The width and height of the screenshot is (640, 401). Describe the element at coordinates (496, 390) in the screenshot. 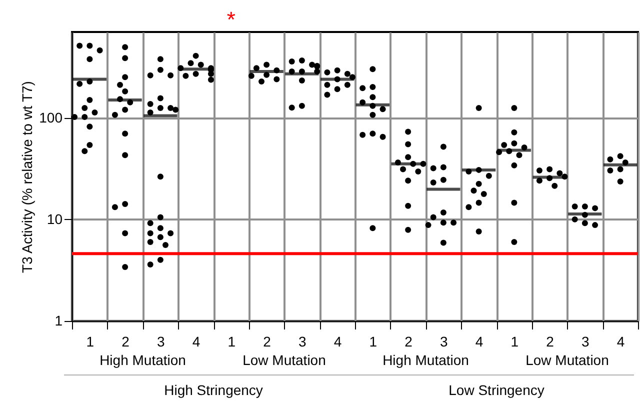

I see `text: Low Stringency` at that location.